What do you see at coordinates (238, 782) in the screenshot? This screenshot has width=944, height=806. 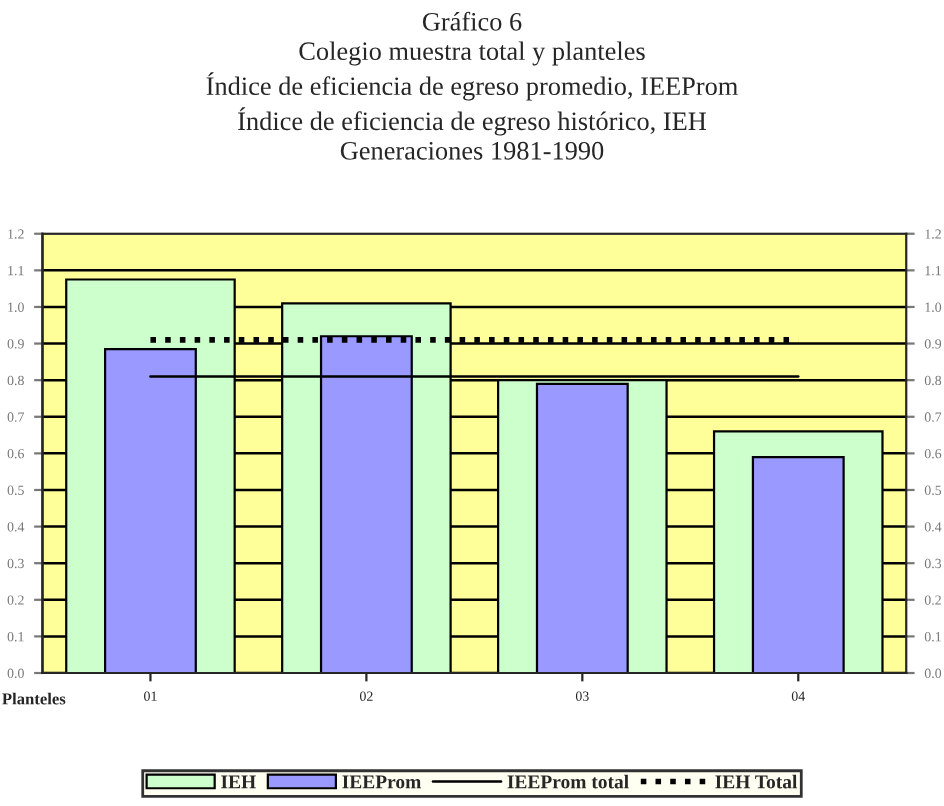 I see `legend-label: IEH` at bounding box center [238, 782].